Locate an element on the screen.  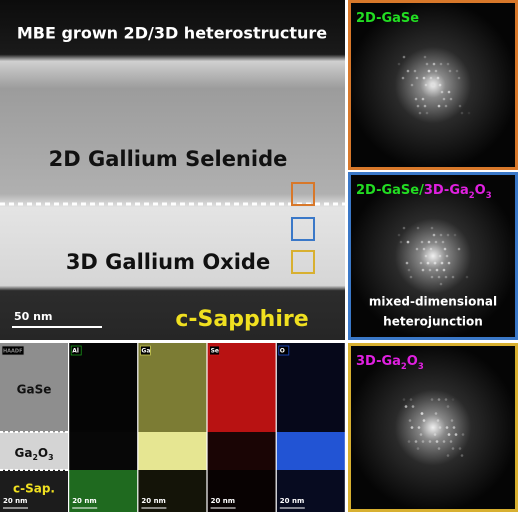
panel-border is located at coordinates (433, 256).